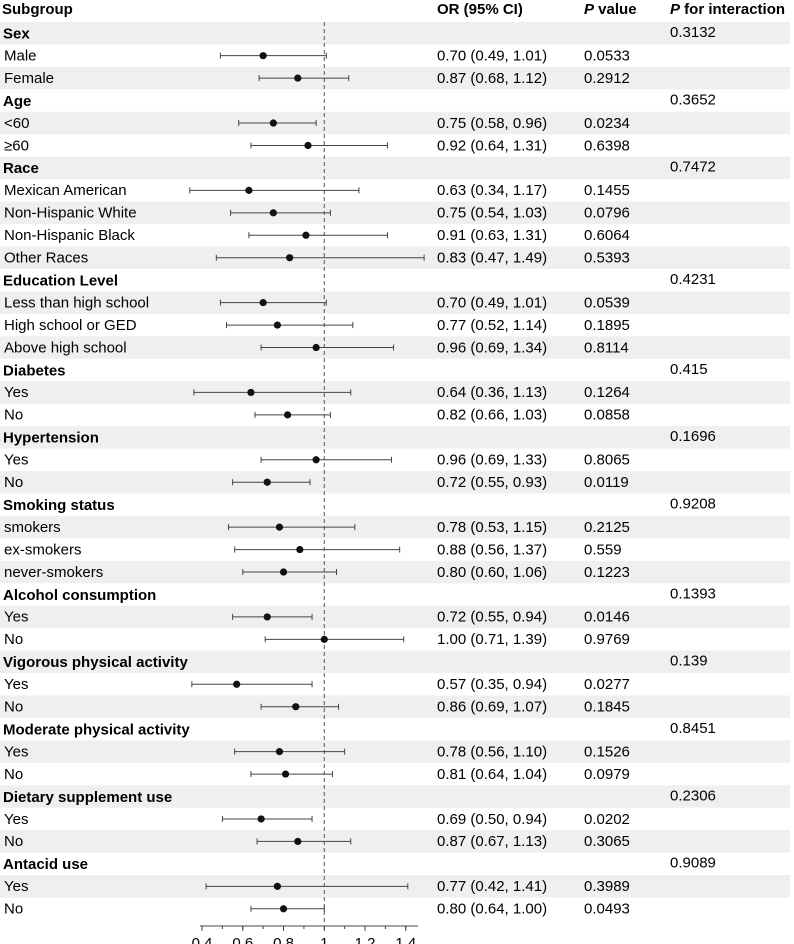 The width and height of the screenshot is (794, 944). What do you see at coordinates (693, 279) in the screenshot?
I see `p-interaction-value: 0.4231` at bounding box center [693, 279].